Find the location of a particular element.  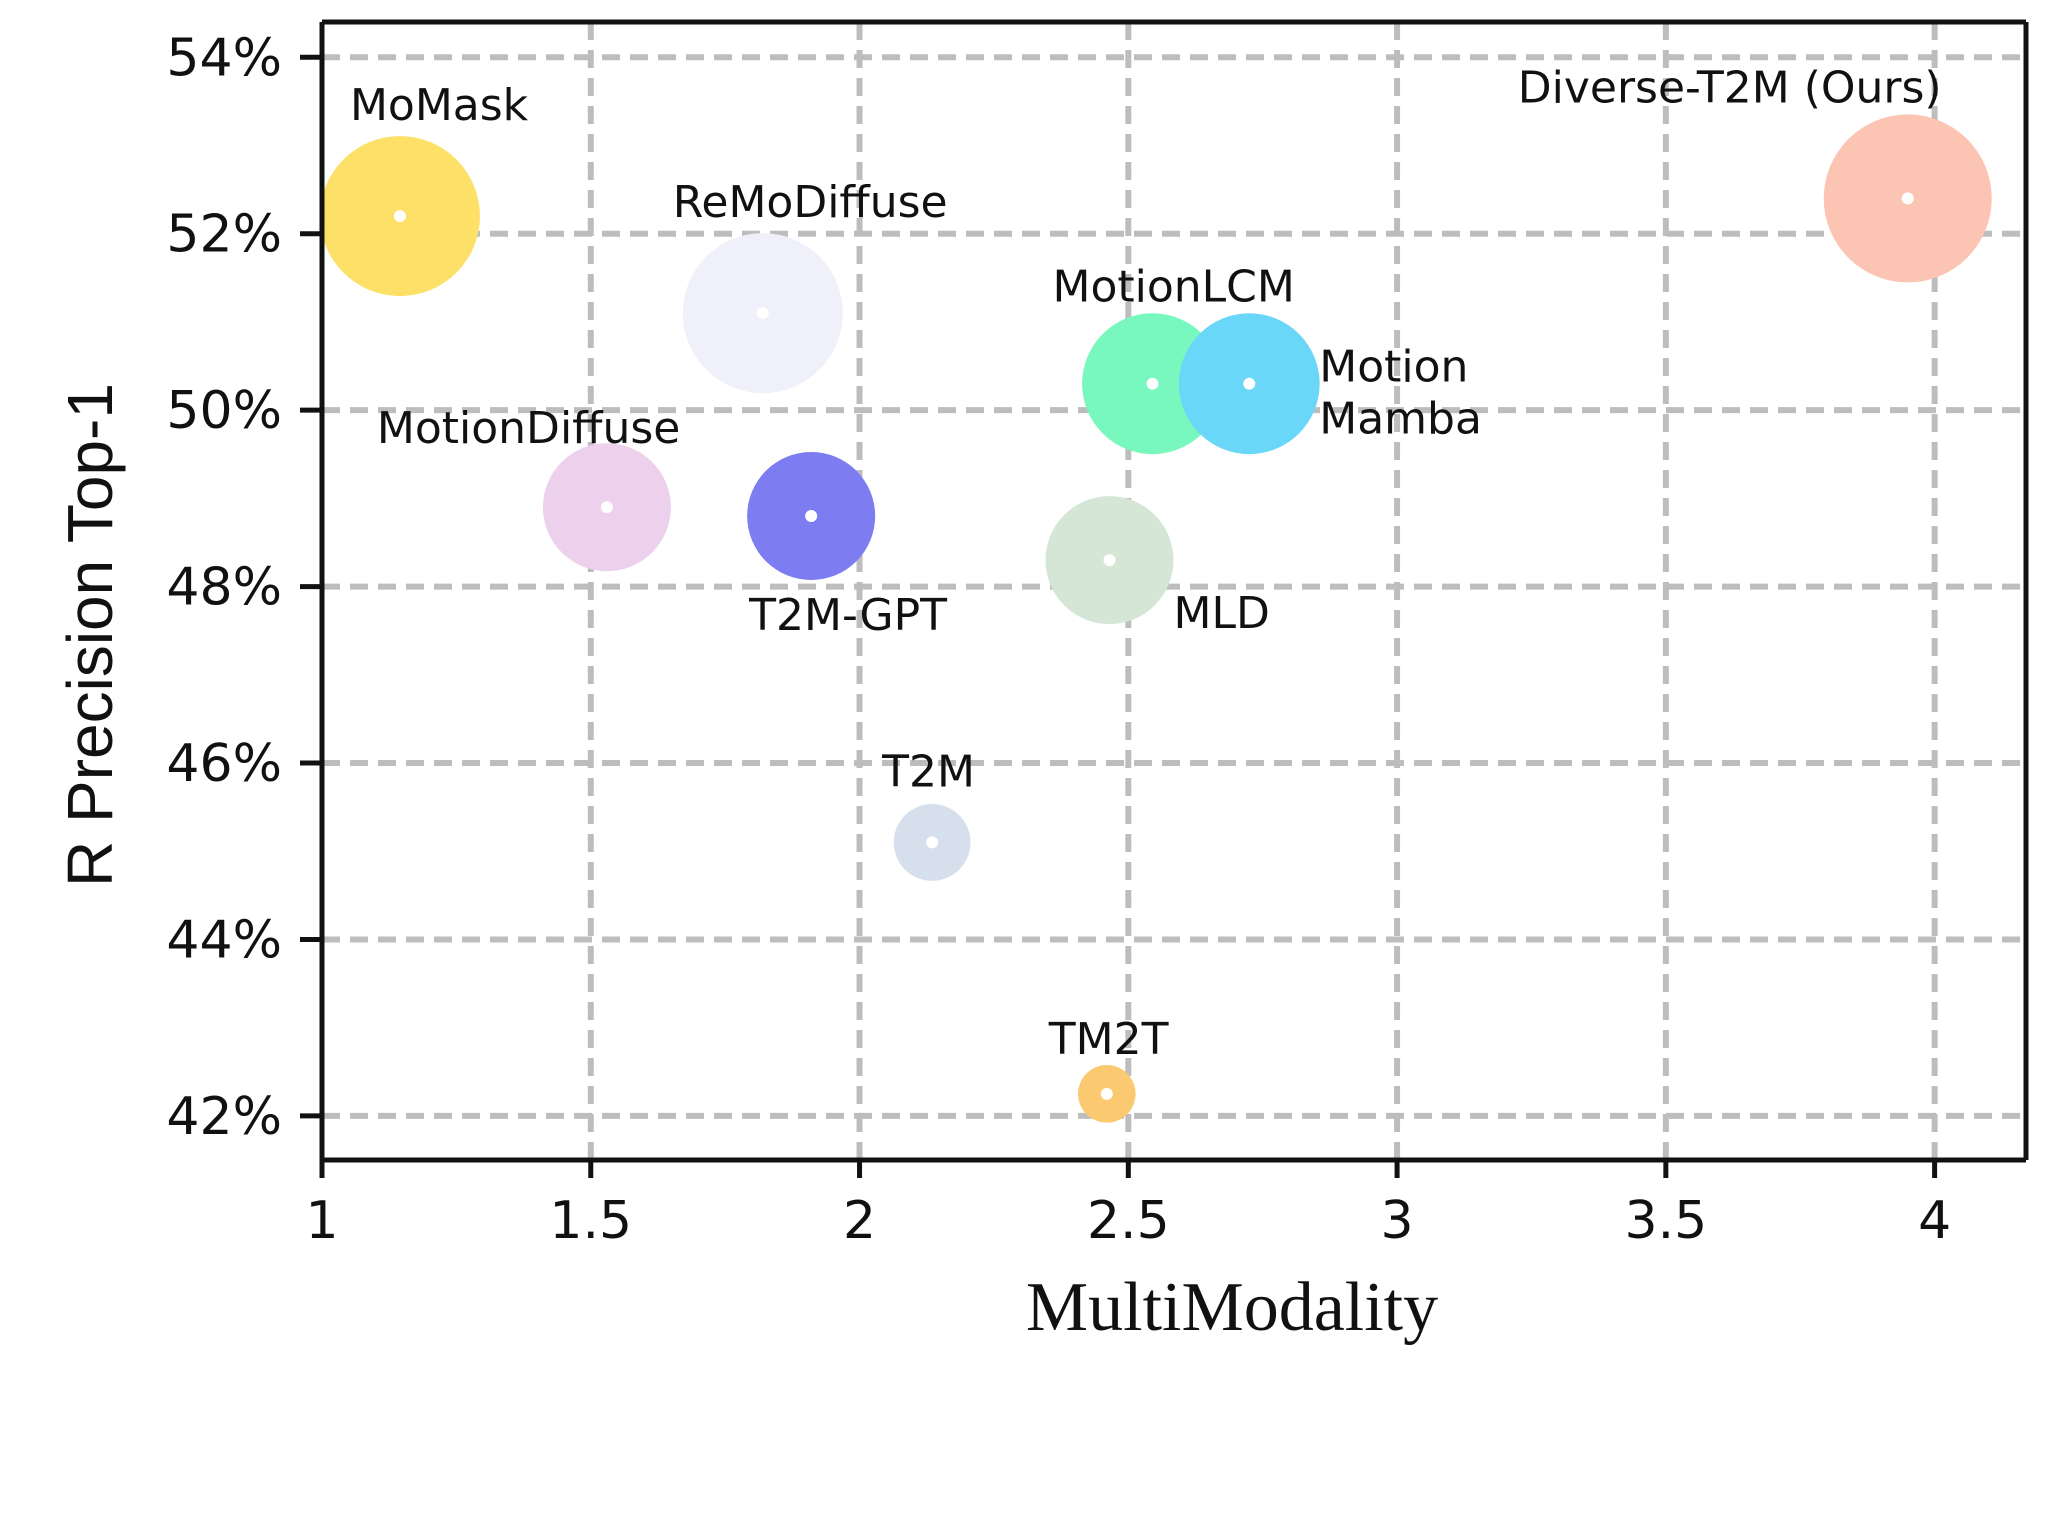

label-motiondiffuse: MotionDiffuse is located at coordinates (528, 428).